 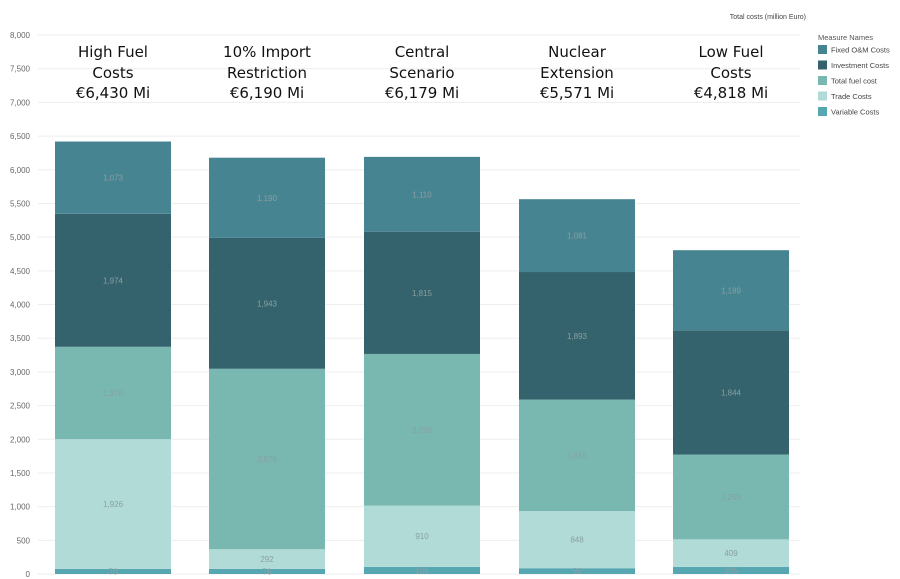 What do you see at coordinates (20, 473) in the screenshot?
I see `y-tick-label: 1,500` at bounding box center [20, 473].